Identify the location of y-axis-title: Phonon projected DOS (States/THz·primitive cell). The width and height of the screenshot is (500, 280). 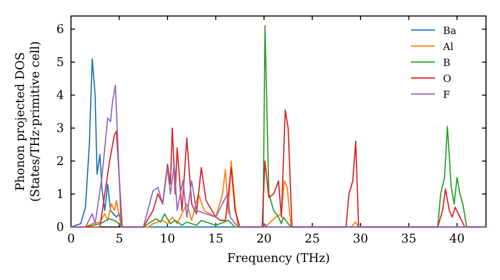
(27, 121).